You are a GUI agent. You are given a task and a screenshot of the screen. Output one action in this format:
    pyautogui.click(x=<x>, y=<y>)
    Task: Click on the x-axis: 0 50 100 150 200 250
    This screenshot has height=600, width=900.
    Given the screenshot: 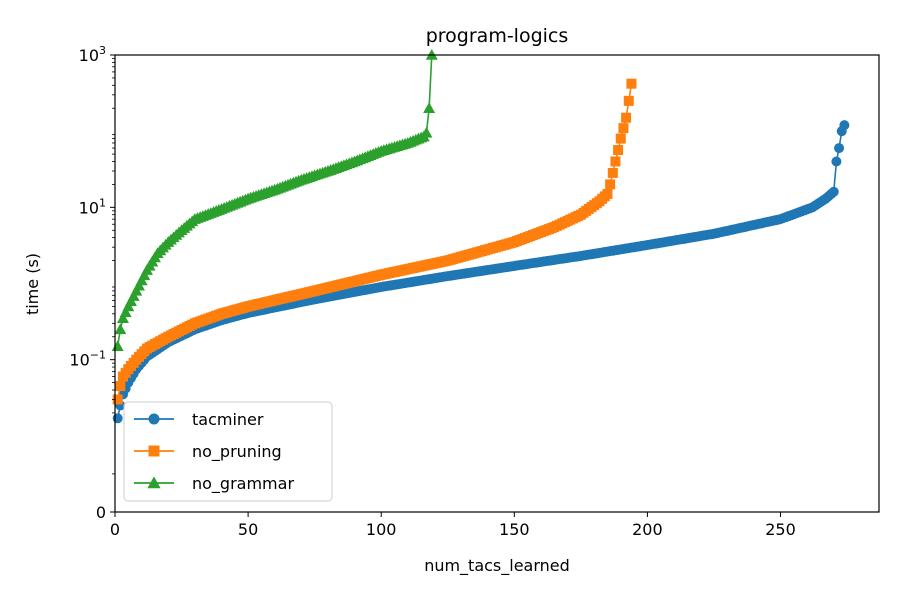 What is the action you would take?
    pyautogui.click(x=453, y=525)
    